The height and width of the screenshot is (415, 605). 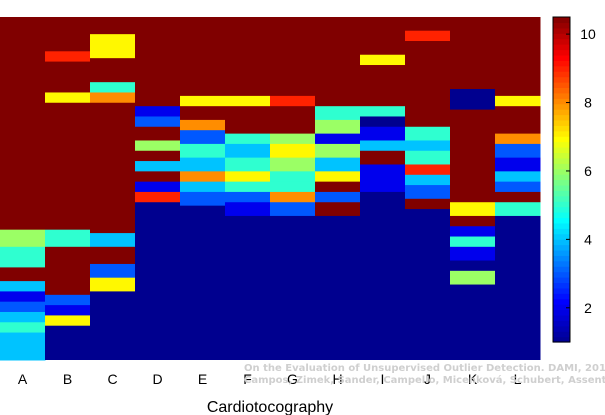 I want to click on x-tick-g: G, so click(x=292, y=379).